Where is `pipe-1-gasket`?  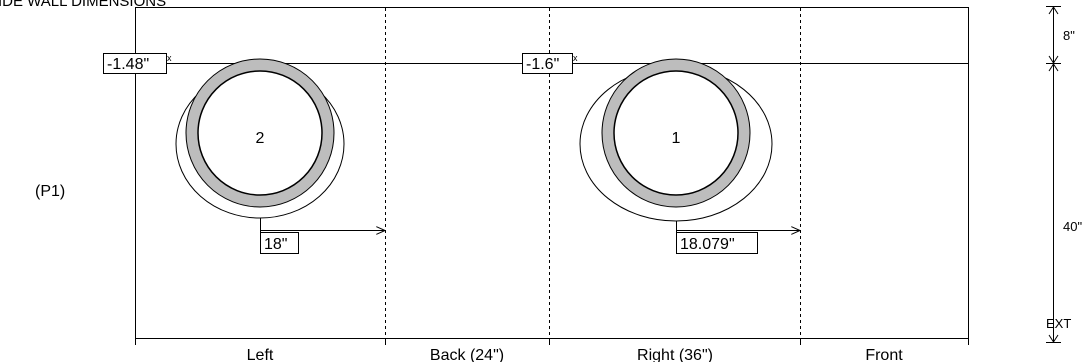 pipe-1-gasket is located at coordinates (676, 133).